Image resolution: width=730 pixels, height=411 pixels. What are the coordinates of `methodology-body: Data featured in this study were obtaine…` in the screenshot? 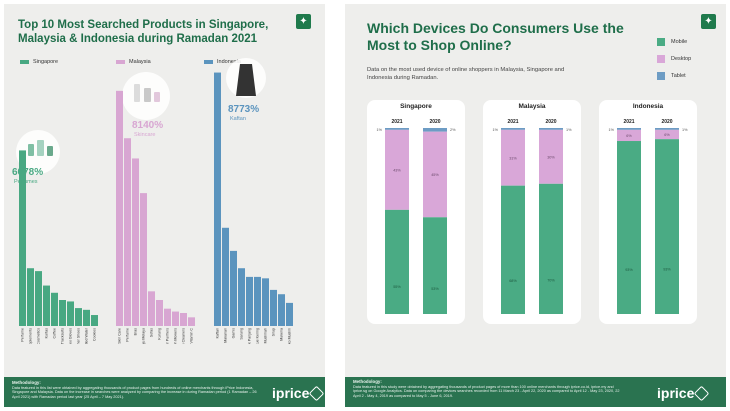 It's located at (486, 391).